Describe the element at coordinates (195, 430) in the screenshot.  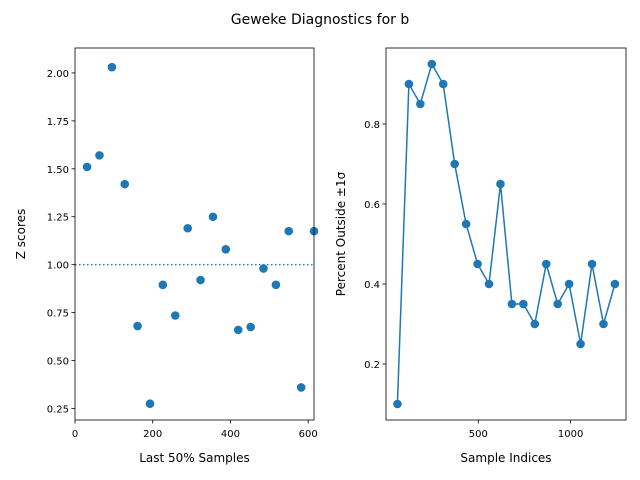
I see `left-xgrid-ticks: 0 200 400 600` at that location.